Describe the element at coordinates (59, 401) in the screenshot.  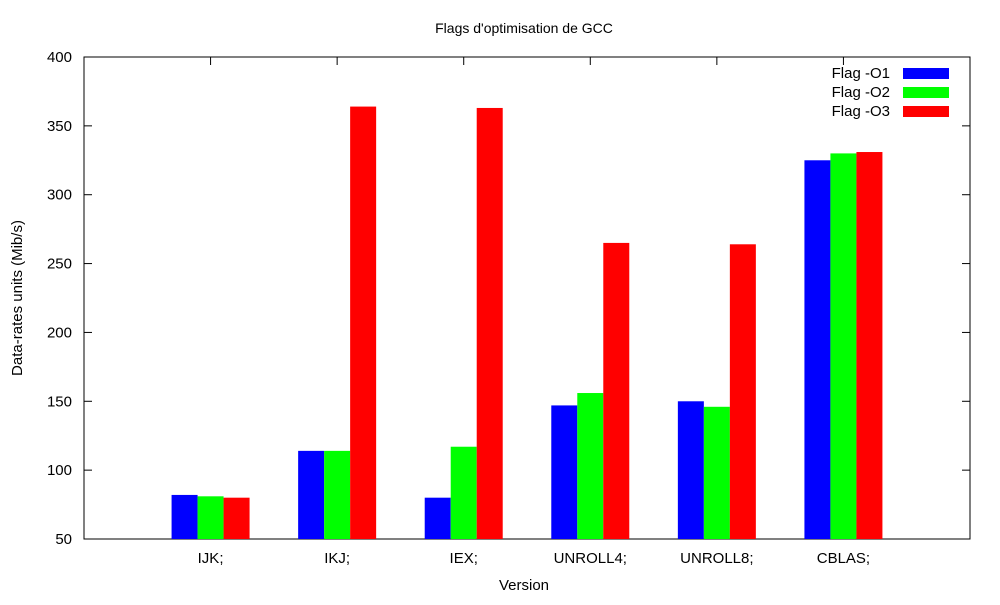
I see `y-tick-label: 150` at that location.